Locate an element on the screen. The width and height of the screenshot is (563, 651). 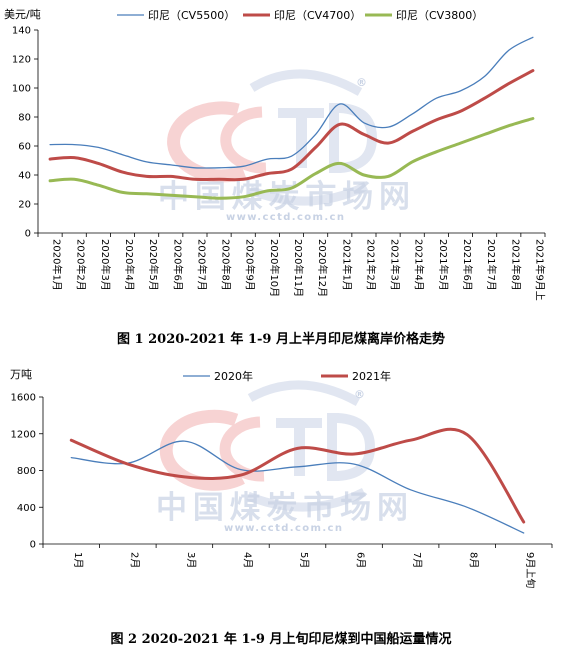
x-tick-label: 2021年5月 is located at coordinates (443, 265).